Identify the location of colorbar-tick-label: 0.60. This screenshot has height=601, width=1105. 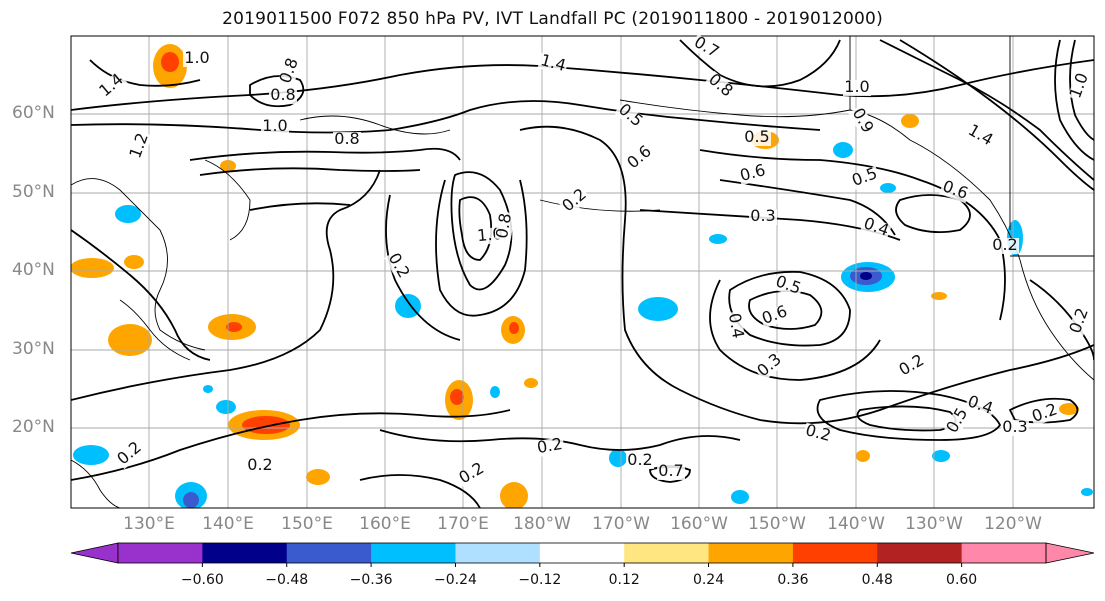
(962, 580).